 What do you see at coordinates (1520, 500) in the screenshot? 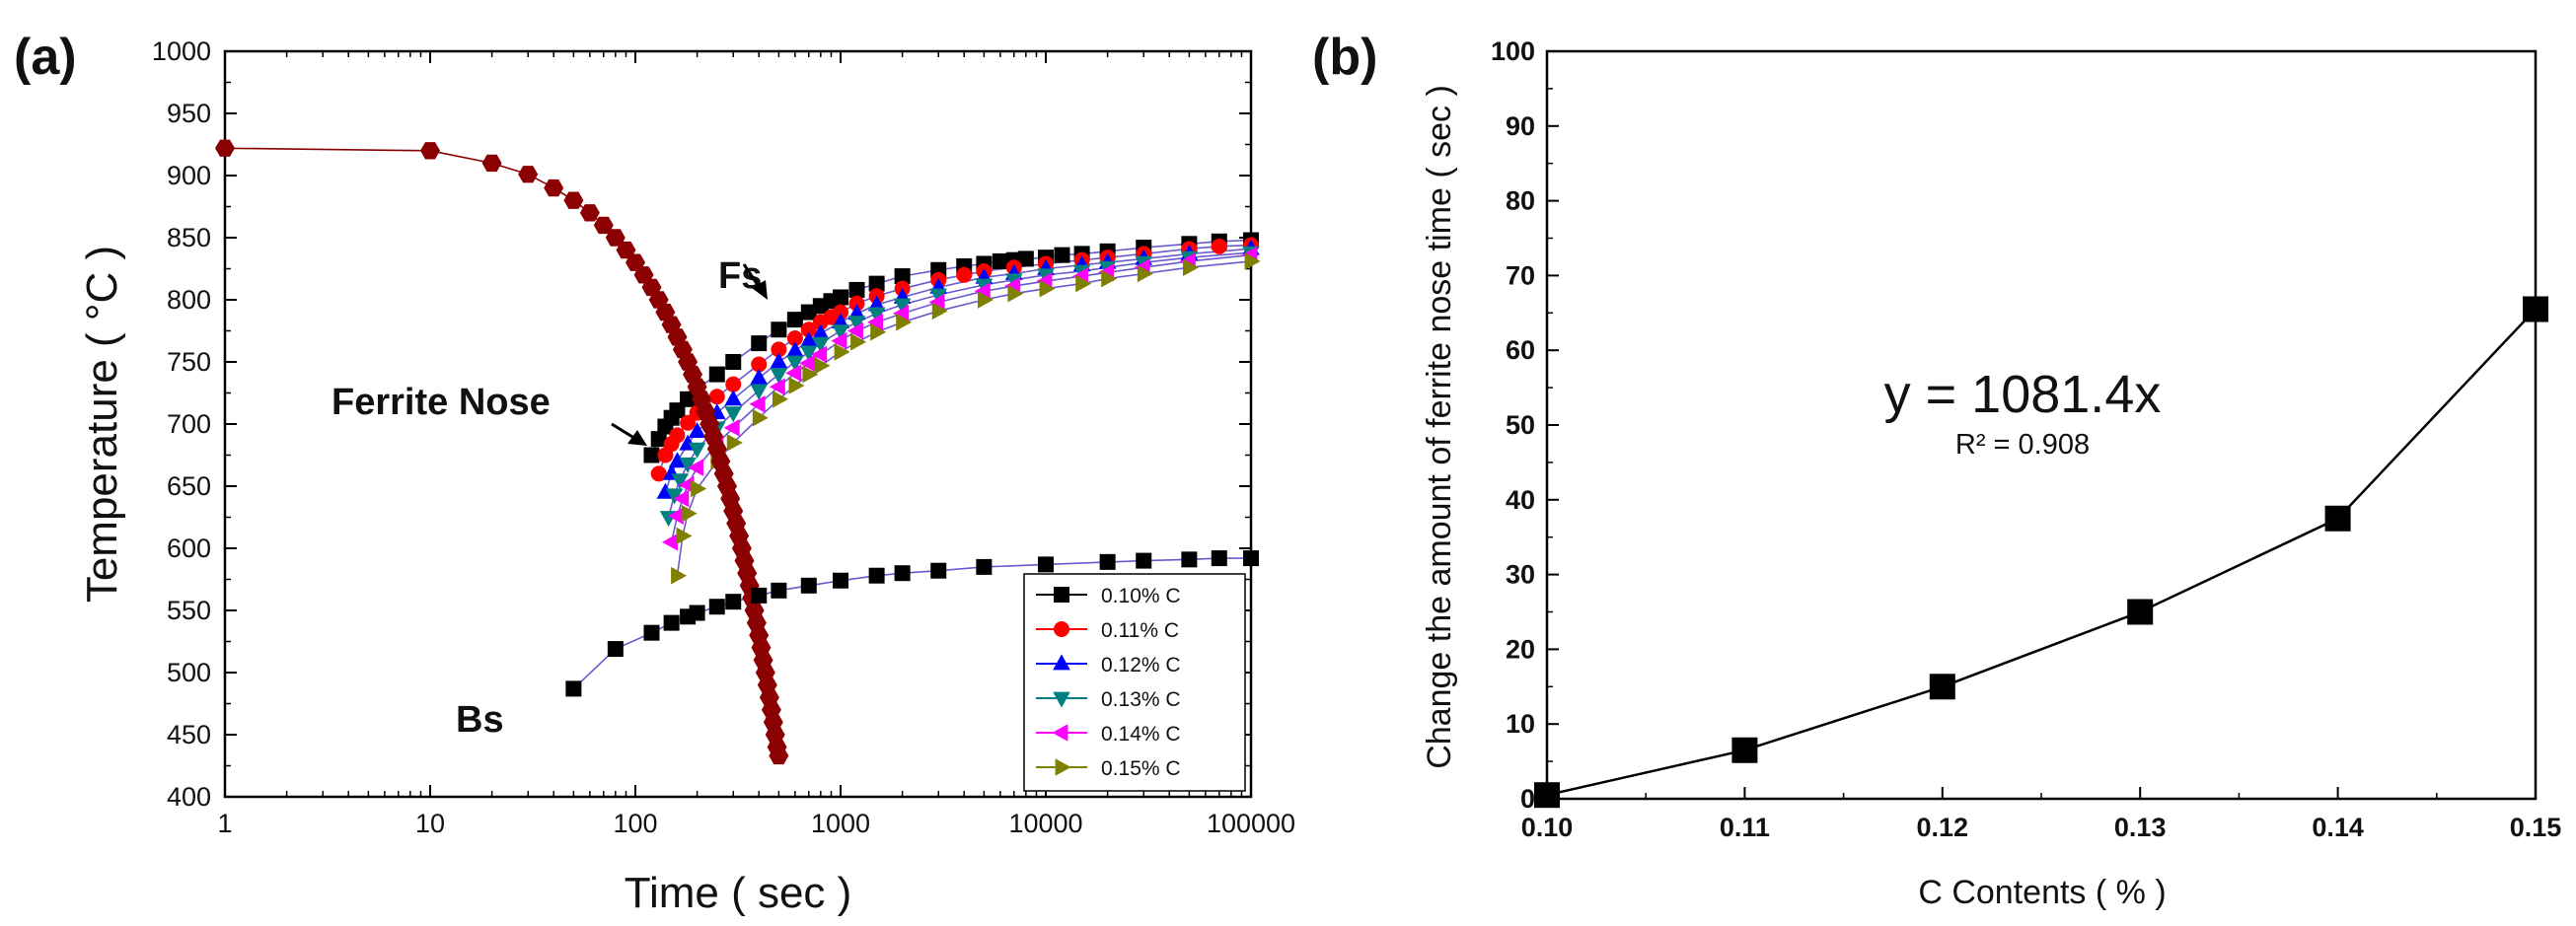
I see `y-tick-label: 40` at bounding box center [1520, 500].